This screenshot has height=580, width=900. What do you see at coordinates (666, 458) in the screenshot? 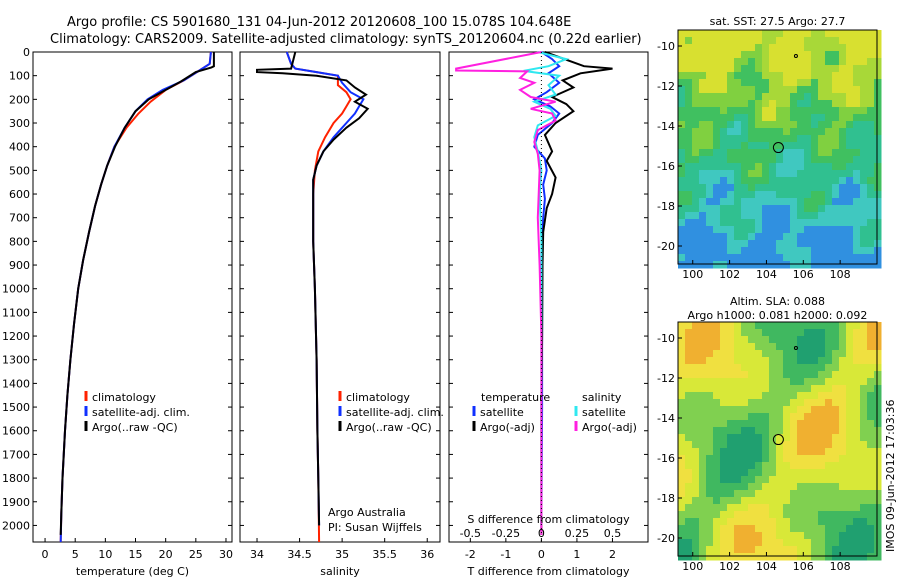
I see `map-y-tick-label: -16` at bounding box center [666, 458].